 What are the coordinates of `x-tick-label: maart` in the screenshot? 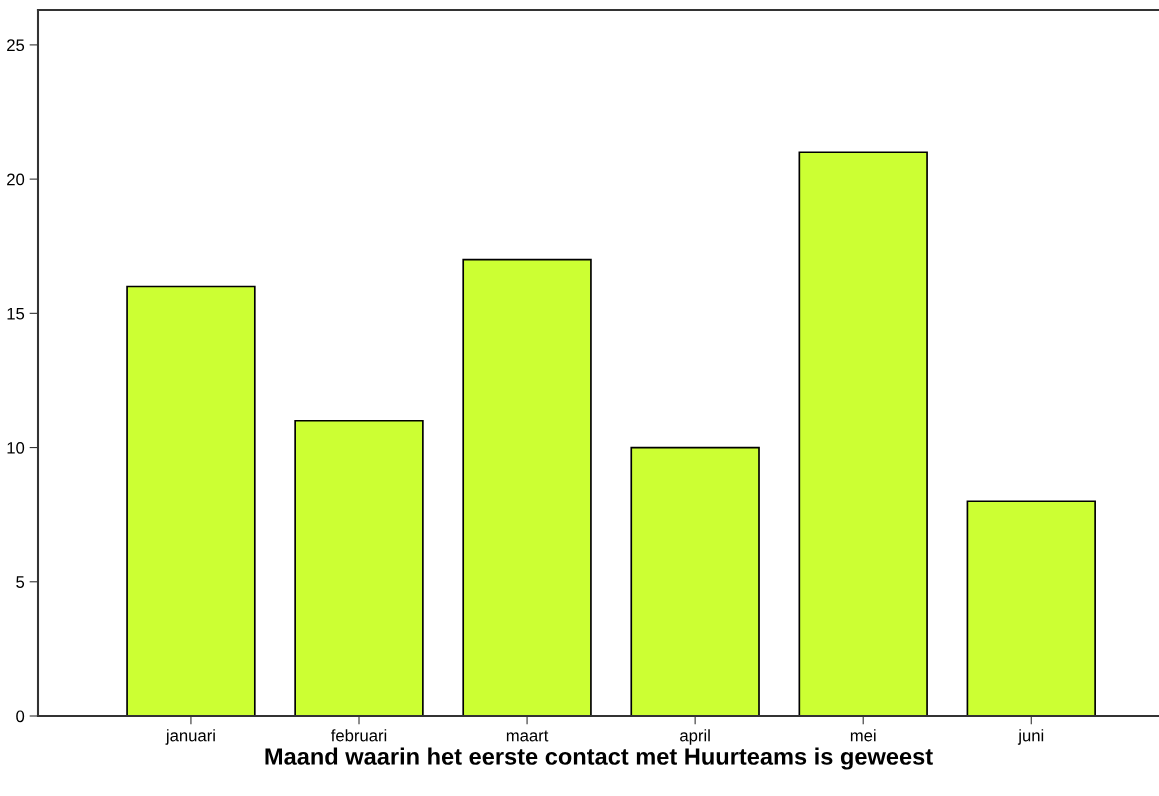 It's located at (527, 736).